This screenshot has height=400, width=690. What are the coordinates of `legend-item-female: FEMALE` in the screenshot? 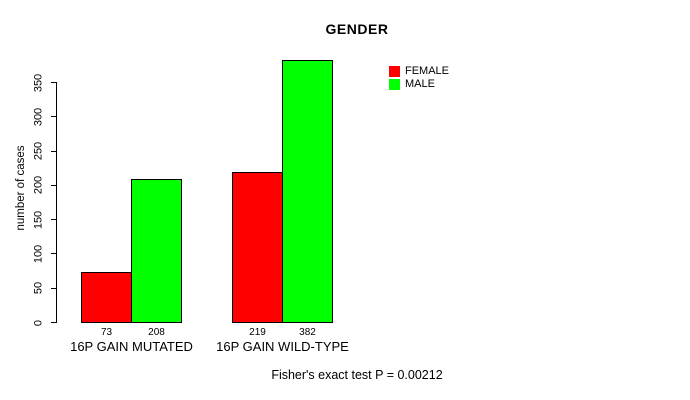 It's located at (419, 71).